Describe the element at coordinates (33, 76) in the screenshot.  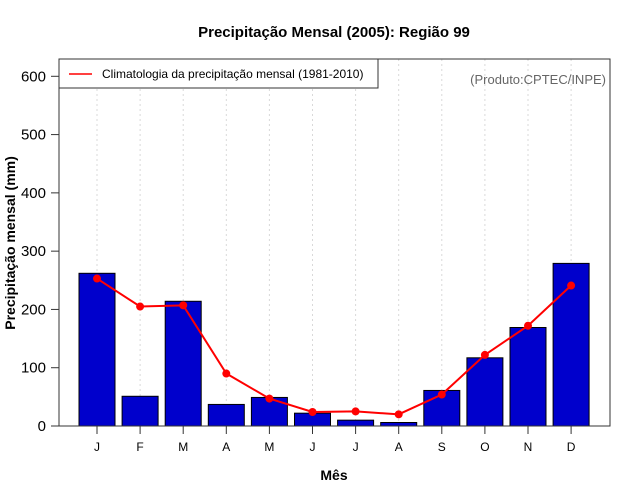
I see `y-tick-label: 600` at that location.